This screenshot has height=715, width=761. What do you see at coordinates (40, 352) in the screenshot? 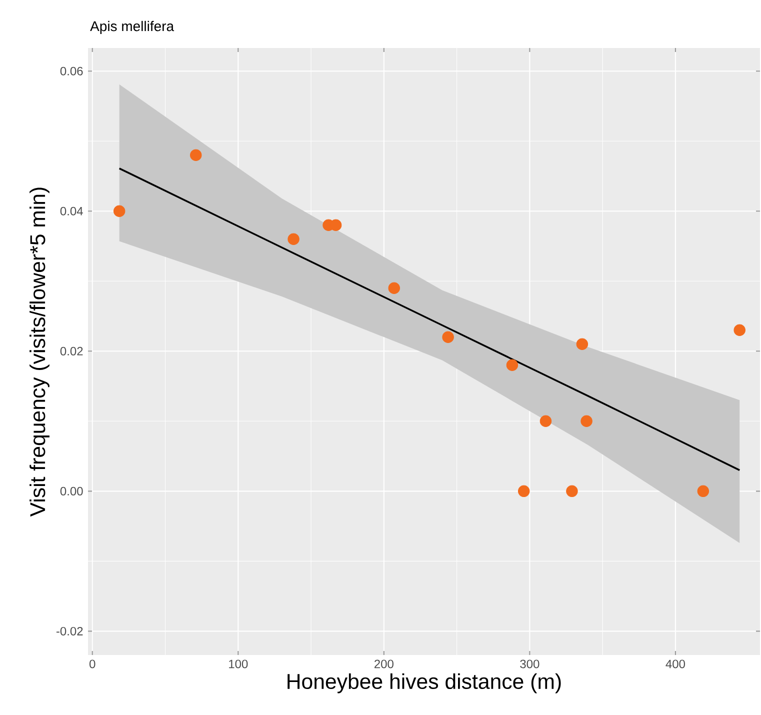
I see `y-axis-title: Visit frequency (visits/flower*5 min)` at bounding box center [40, 352].